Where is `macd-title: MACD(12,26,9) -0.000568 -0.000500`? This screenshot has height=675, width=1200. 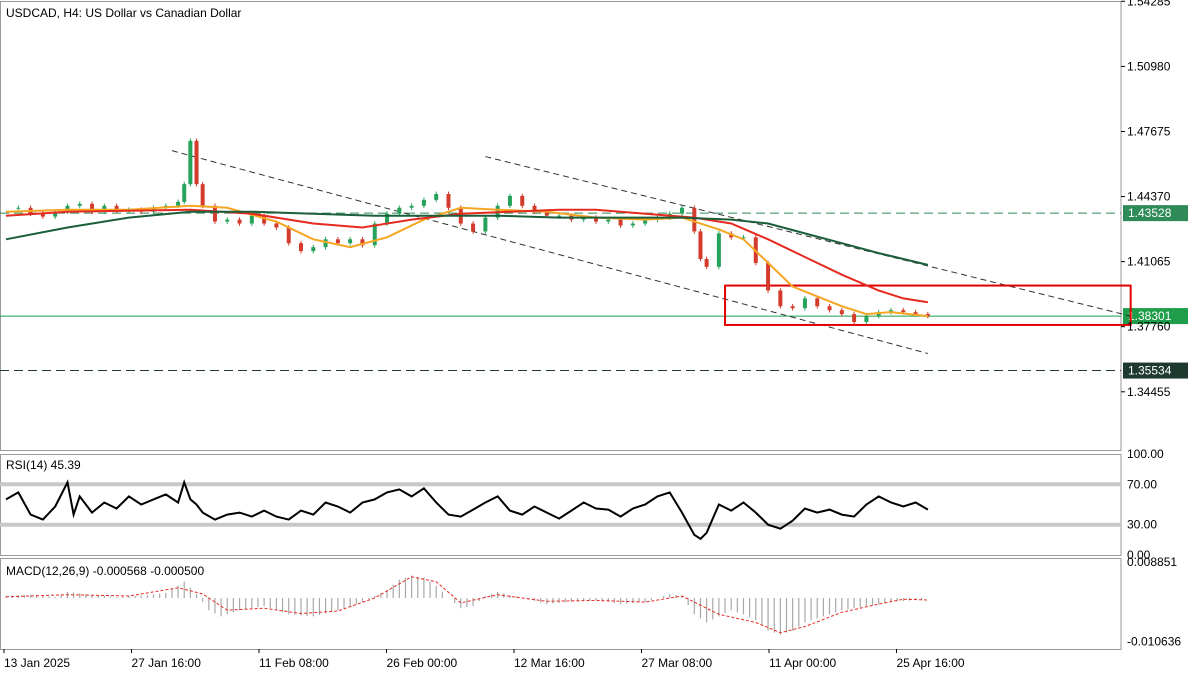 macd-title: MACD(12,26,9) -0.000568 -0.000500 is located at coordinates (105, 571).